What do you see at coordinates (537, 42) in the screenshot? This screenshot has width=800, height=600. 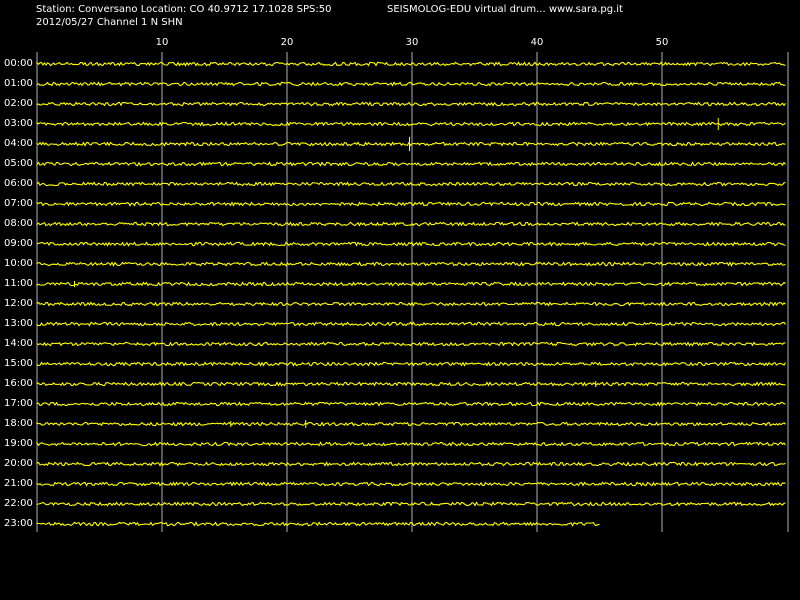 I see `minute-tick-label: 40` at bounding box center [537, 42].